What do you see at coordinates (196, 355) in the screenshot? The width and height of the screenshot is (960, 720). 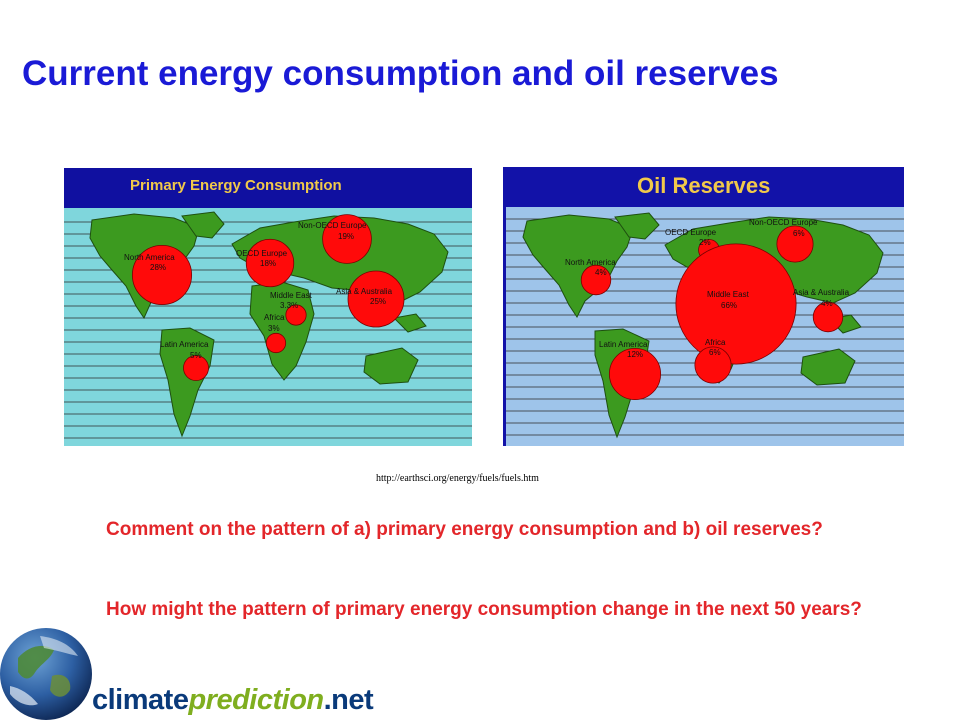 I see `value-cons-latin-america: 5%` at bounding box center [196, 355].